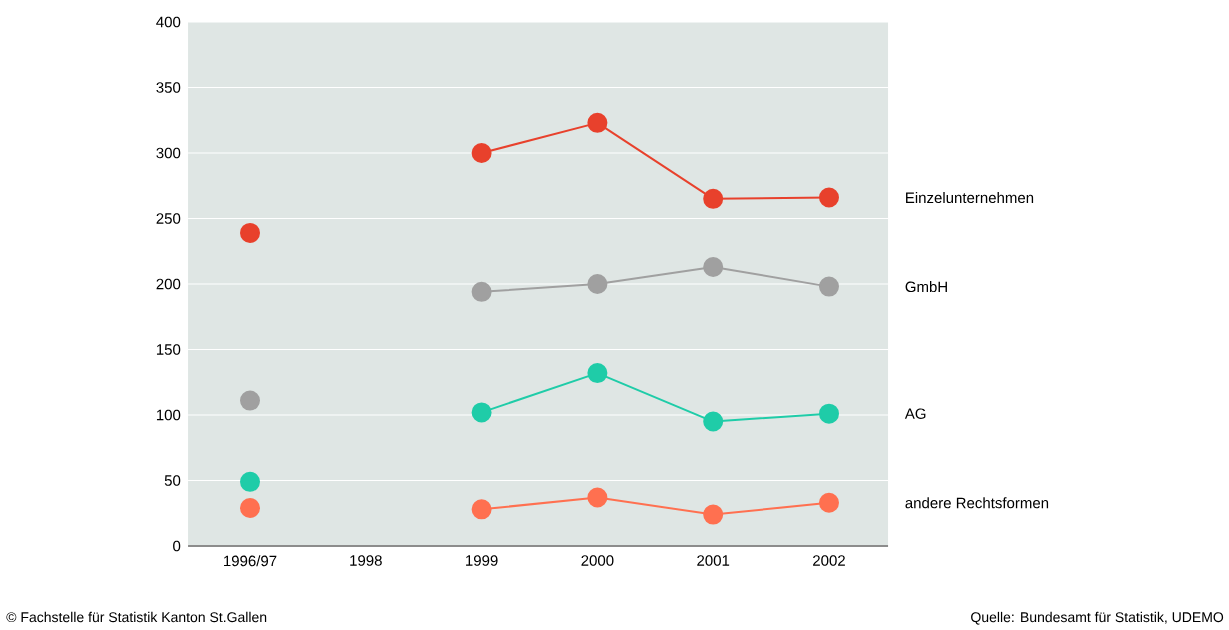  Describe the element at coordinates (713, 560) in the screenshot. I see `x-tick-label: 2001` at that location.